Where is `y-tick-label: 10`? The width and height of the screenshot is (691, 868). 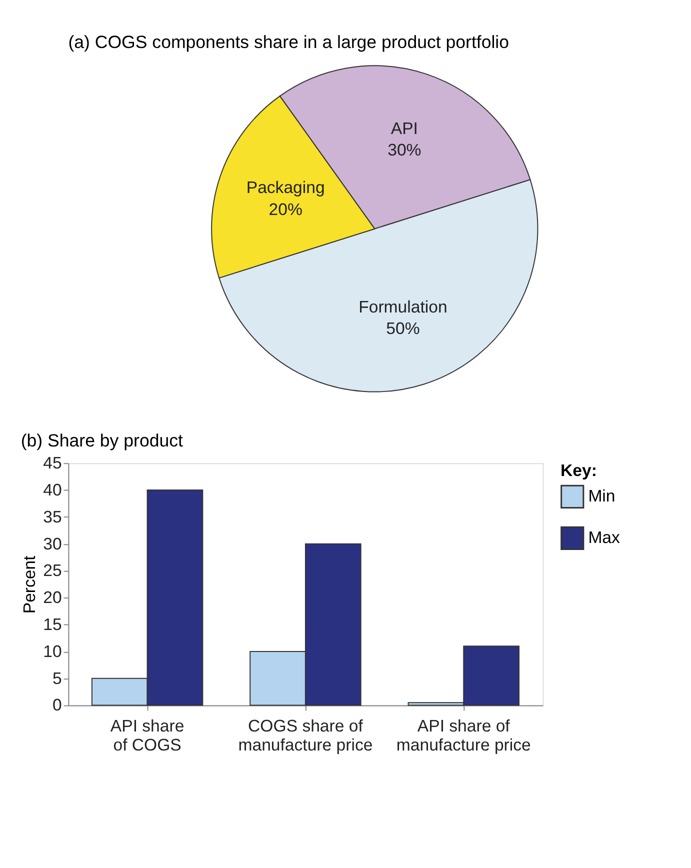
y-tick-label: 10 is located at coordinates (52, 651).